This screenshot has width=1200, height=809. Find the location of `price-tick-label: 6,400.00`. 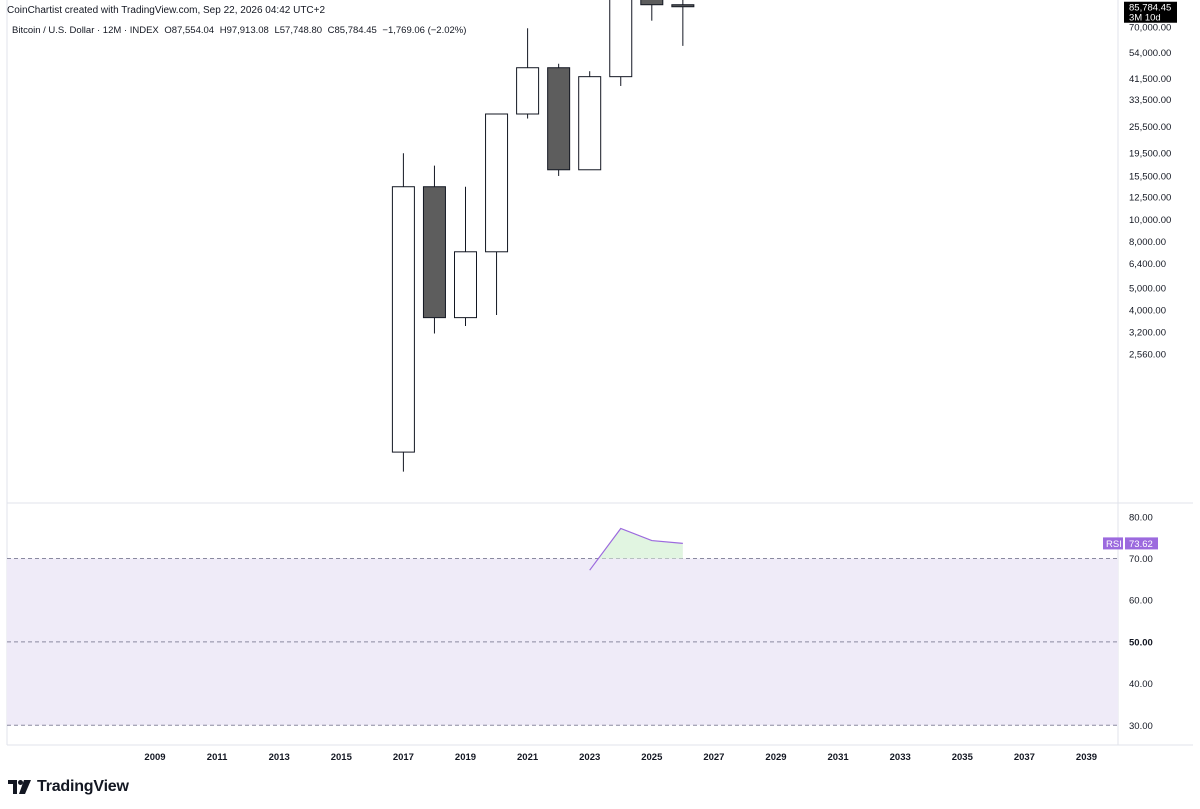

price-tick-label: 6,400.00 is located at coordinates (1147, 264).